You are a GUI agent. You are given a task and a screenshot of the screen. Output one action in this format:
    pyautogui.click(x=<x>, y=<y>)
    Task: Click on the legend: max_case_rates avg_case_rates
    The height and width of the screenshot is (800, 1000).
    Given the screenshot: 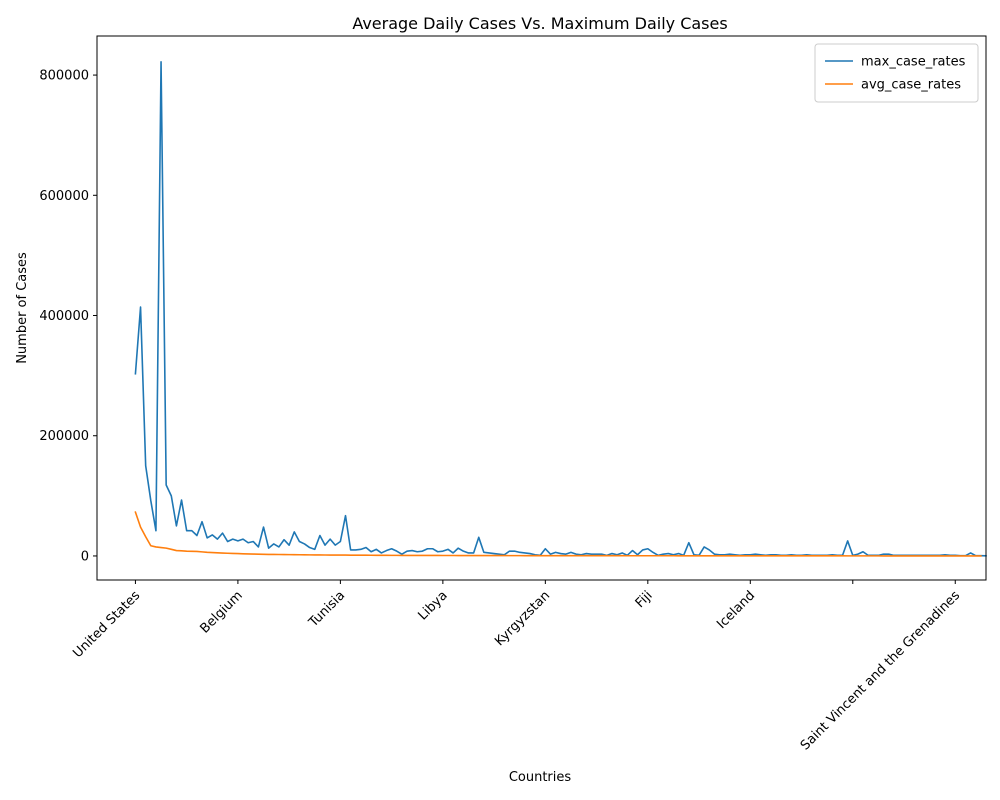 What is the action you would take?
    pyautogui.click(x=896, y=73)
    